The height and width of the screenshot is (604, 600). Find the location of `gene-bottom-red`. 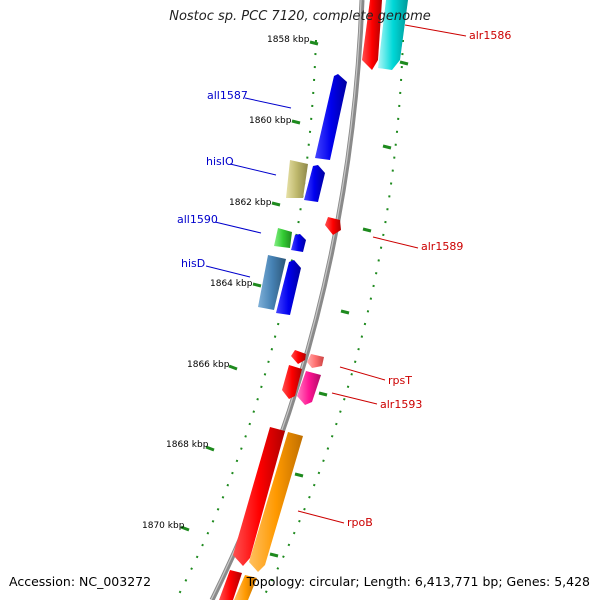

gene-bottom-red is located at coordinates (230, 585).